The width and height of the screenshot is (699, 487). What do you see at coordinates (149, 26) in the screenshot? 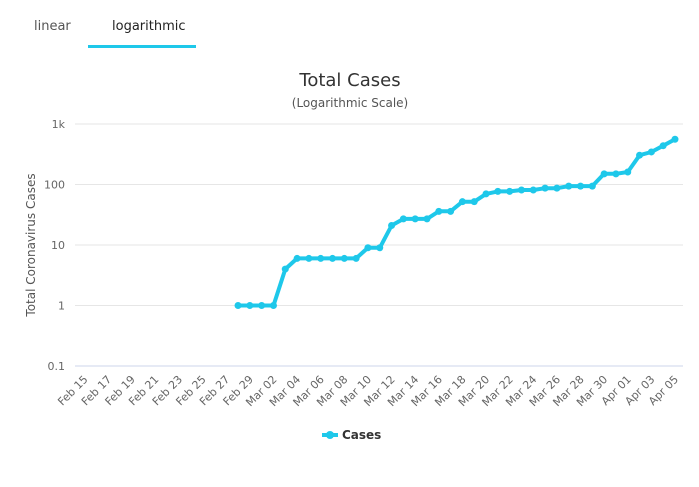
I see `tab: logarithmic` at bounding box center [149, 26].